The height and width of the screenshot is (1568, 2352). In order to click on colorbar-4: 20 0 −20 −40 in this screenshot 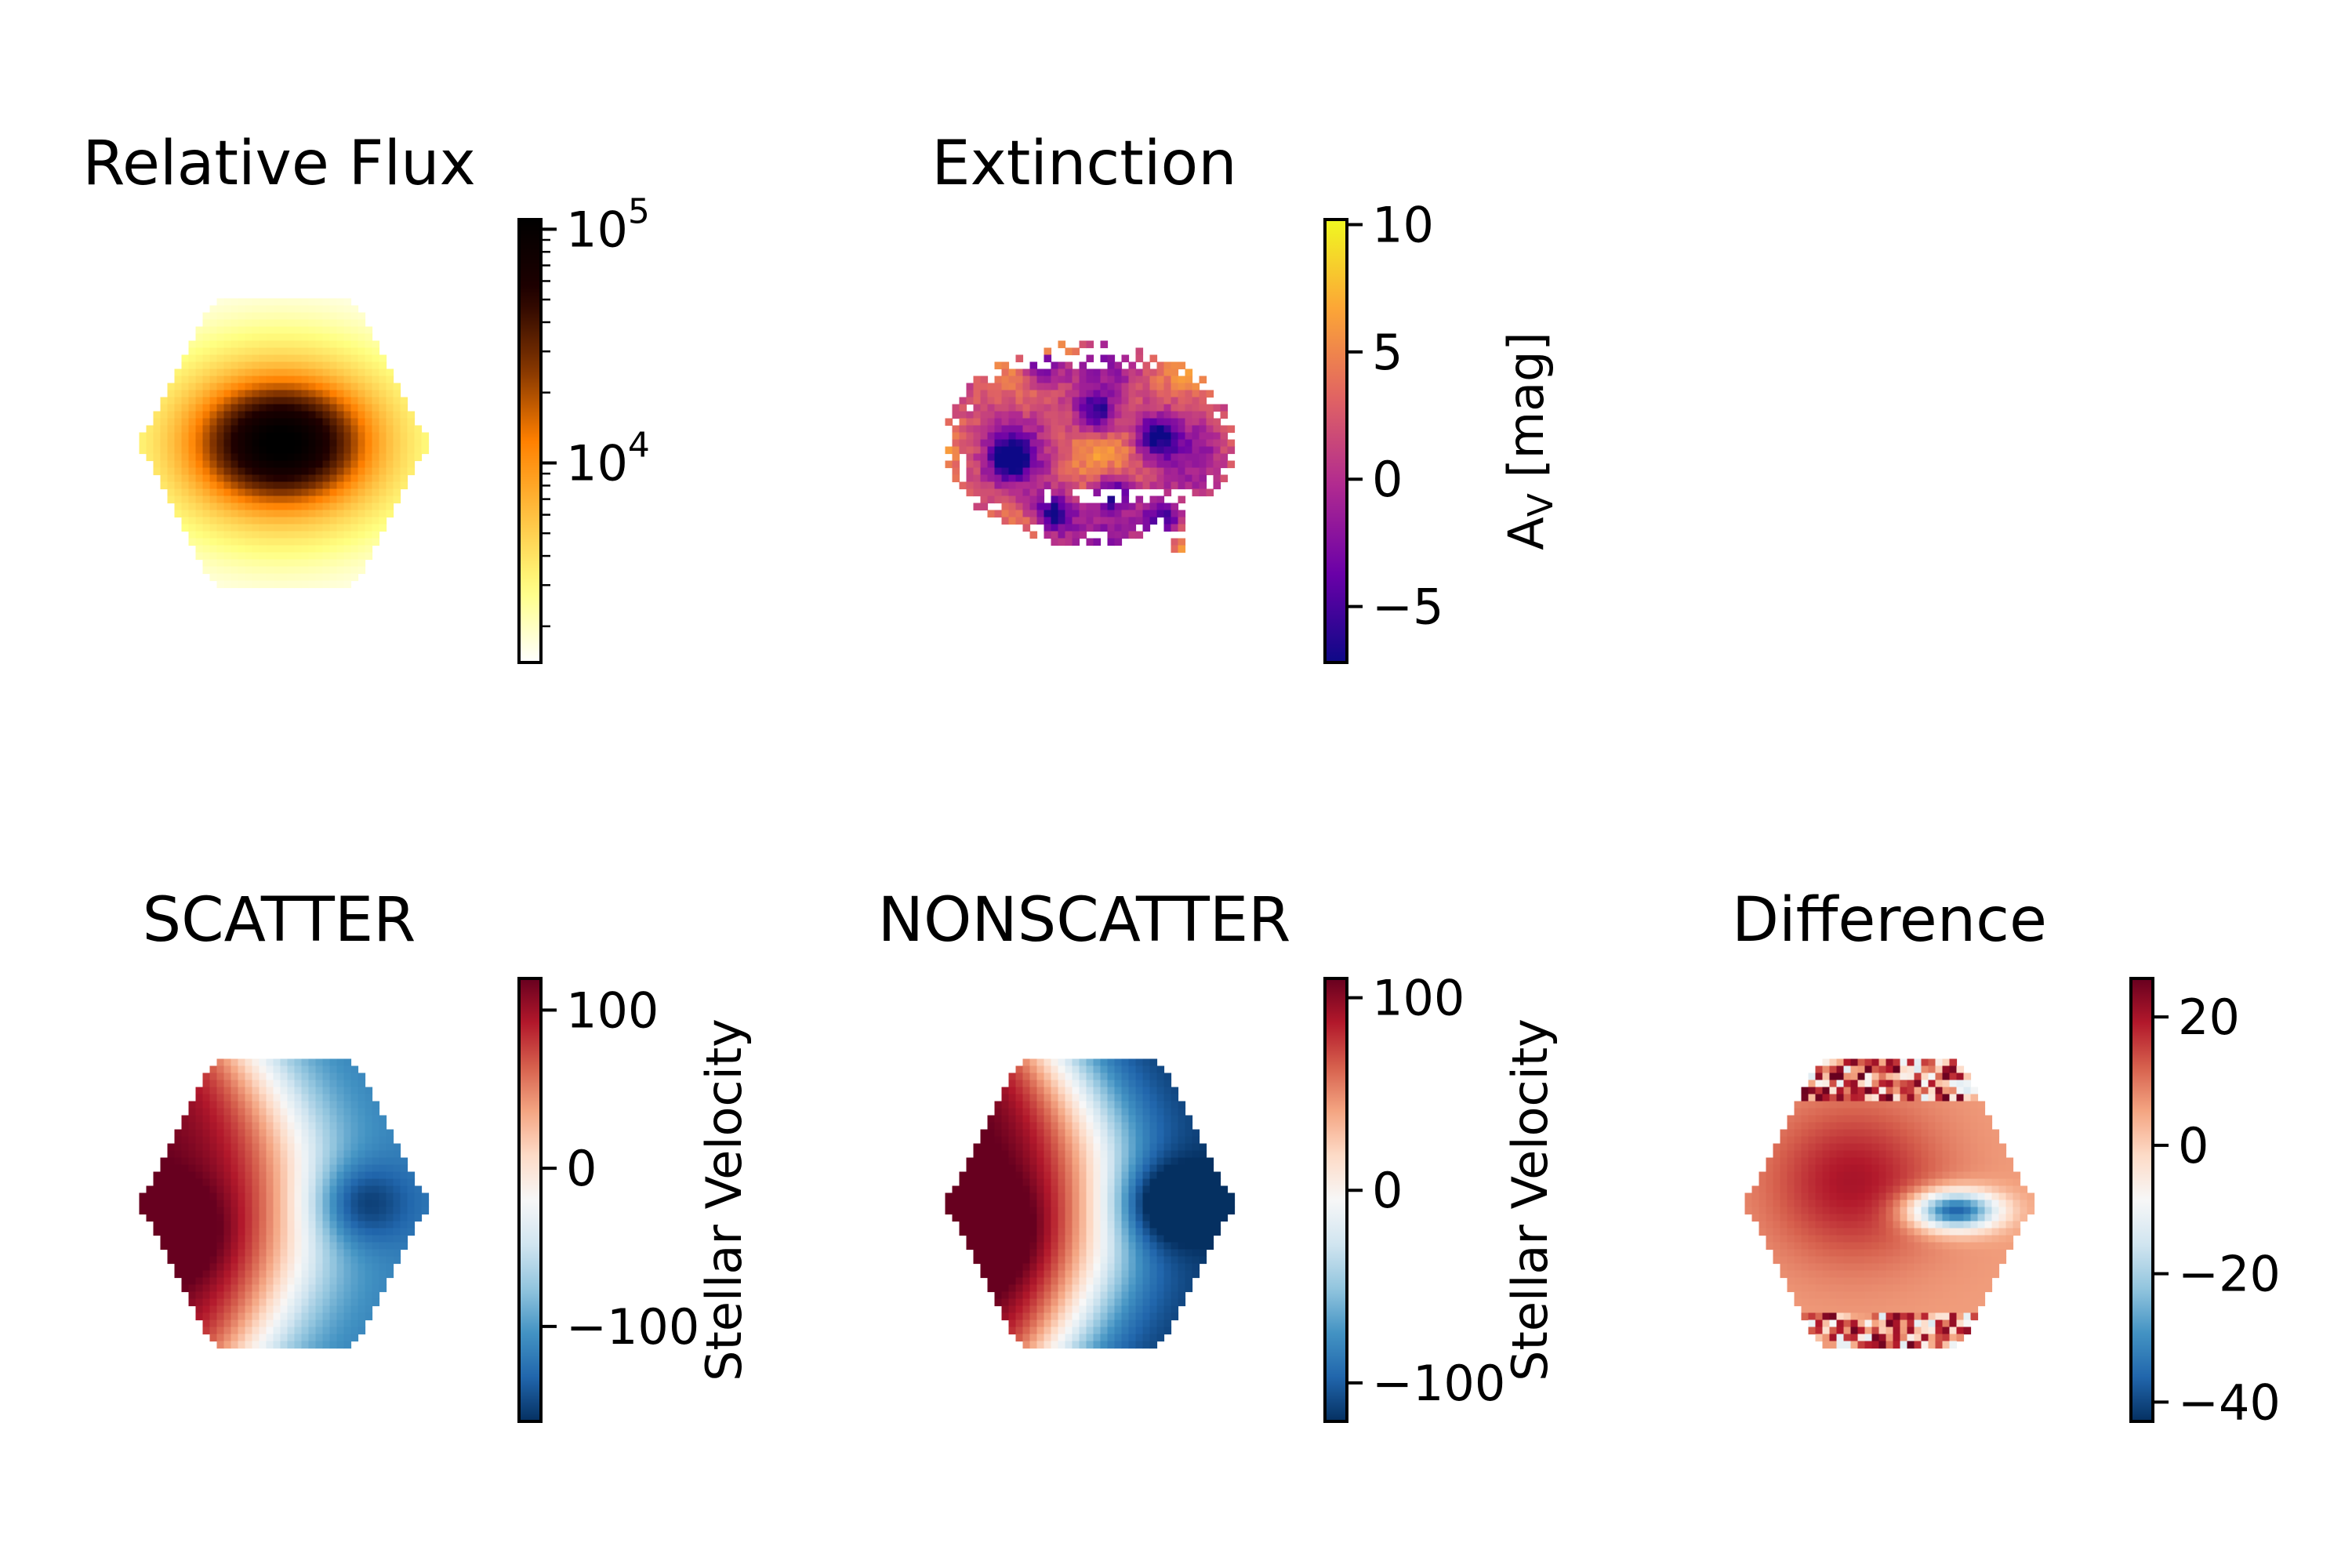, I will do `click(2205, 1204)`.